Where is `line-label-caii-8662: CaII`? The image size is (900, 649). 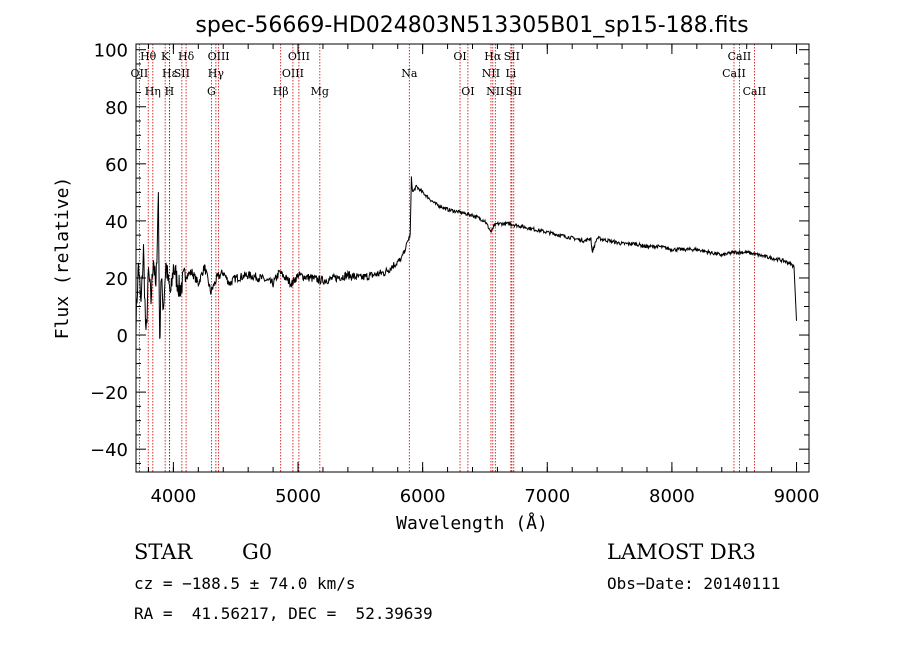
line-label-caii-8662: CaII is located at coordinates (755, 91).